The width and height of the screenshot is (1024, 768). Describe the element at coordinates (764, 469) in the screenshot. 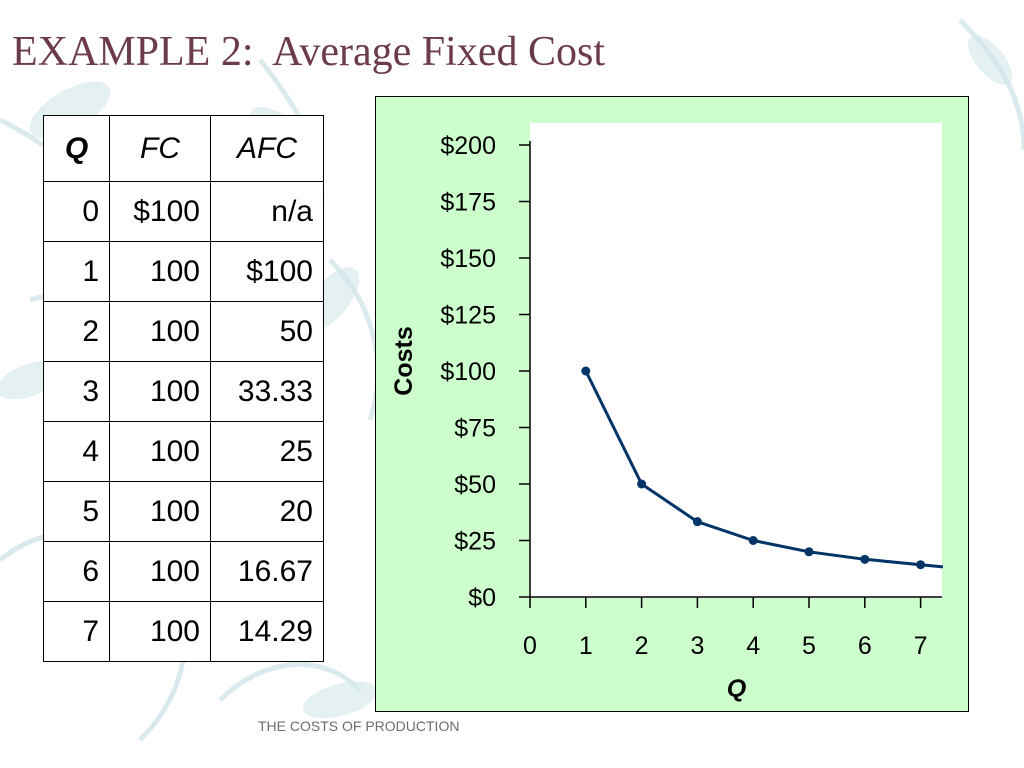

I see `afc-series-line` at that location.